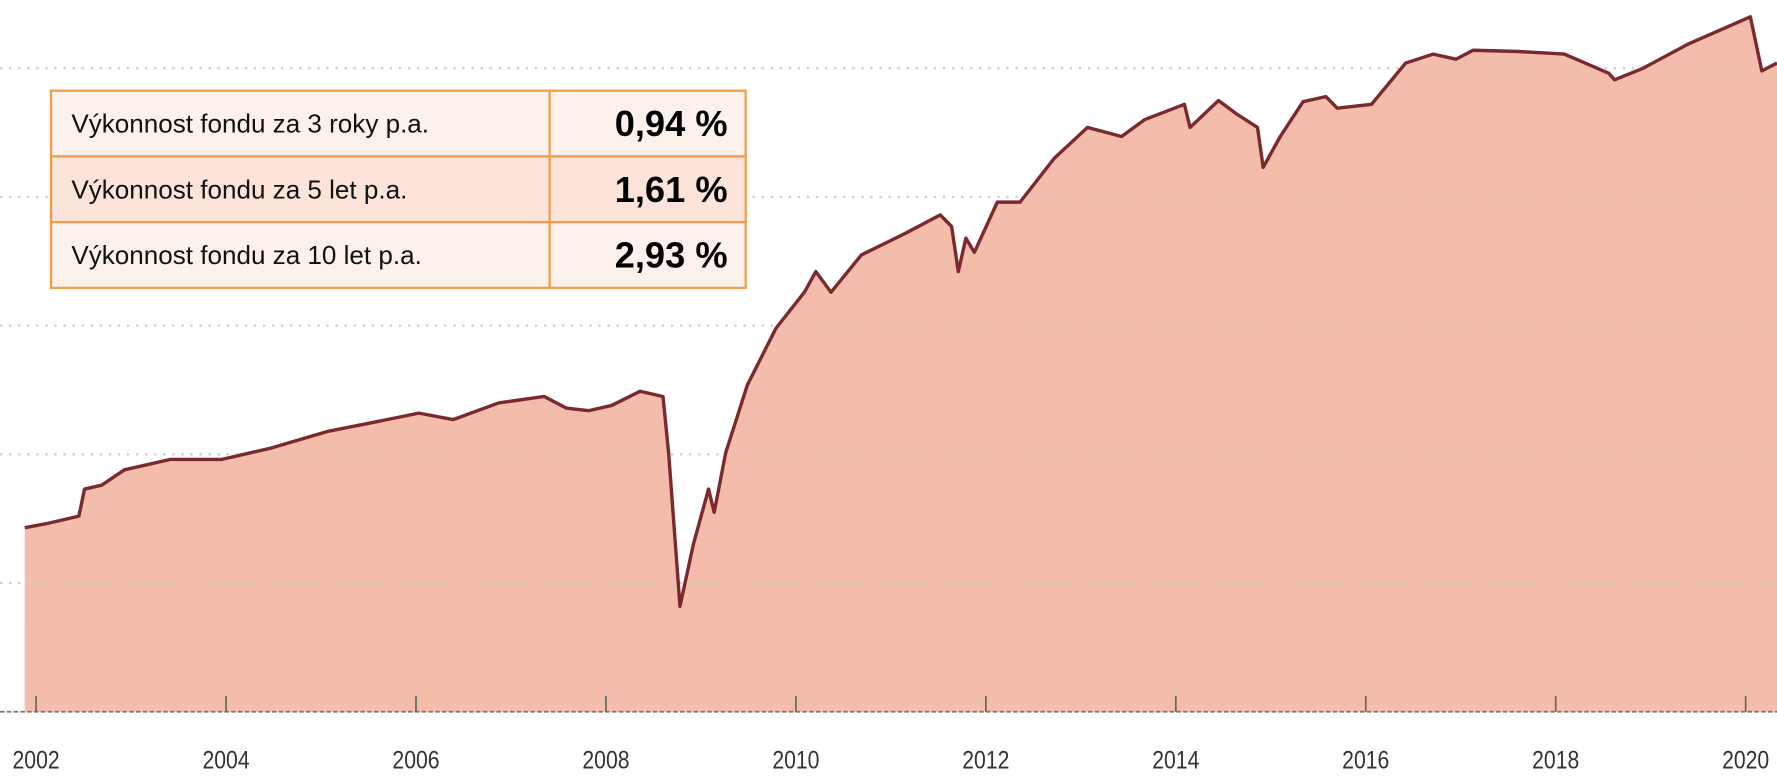 This screenshot has width=1777, height=778. What do you see at coordinates (671, 123) in the screenshot?
I see `table-value: 0,94 %` at bounding box center [671, 123].